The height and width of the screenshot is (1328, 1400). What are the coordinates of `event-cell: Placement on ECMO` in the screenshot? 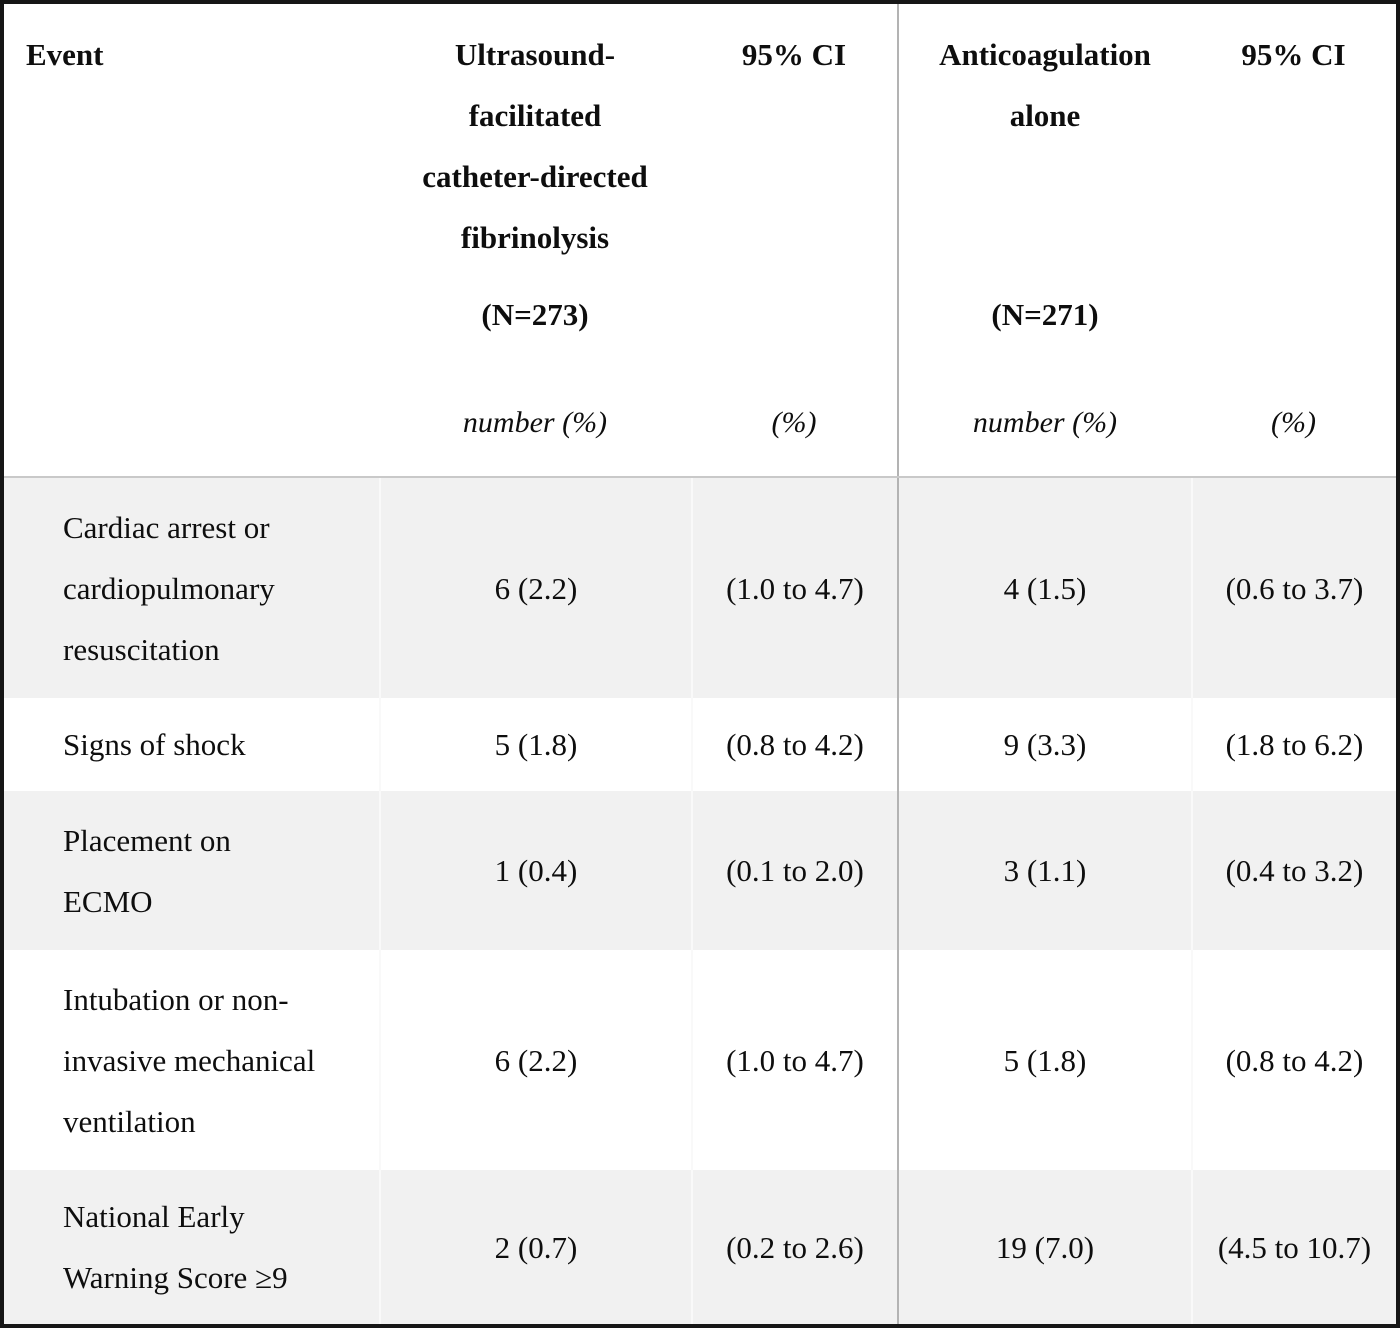 It's located at (191, 870).